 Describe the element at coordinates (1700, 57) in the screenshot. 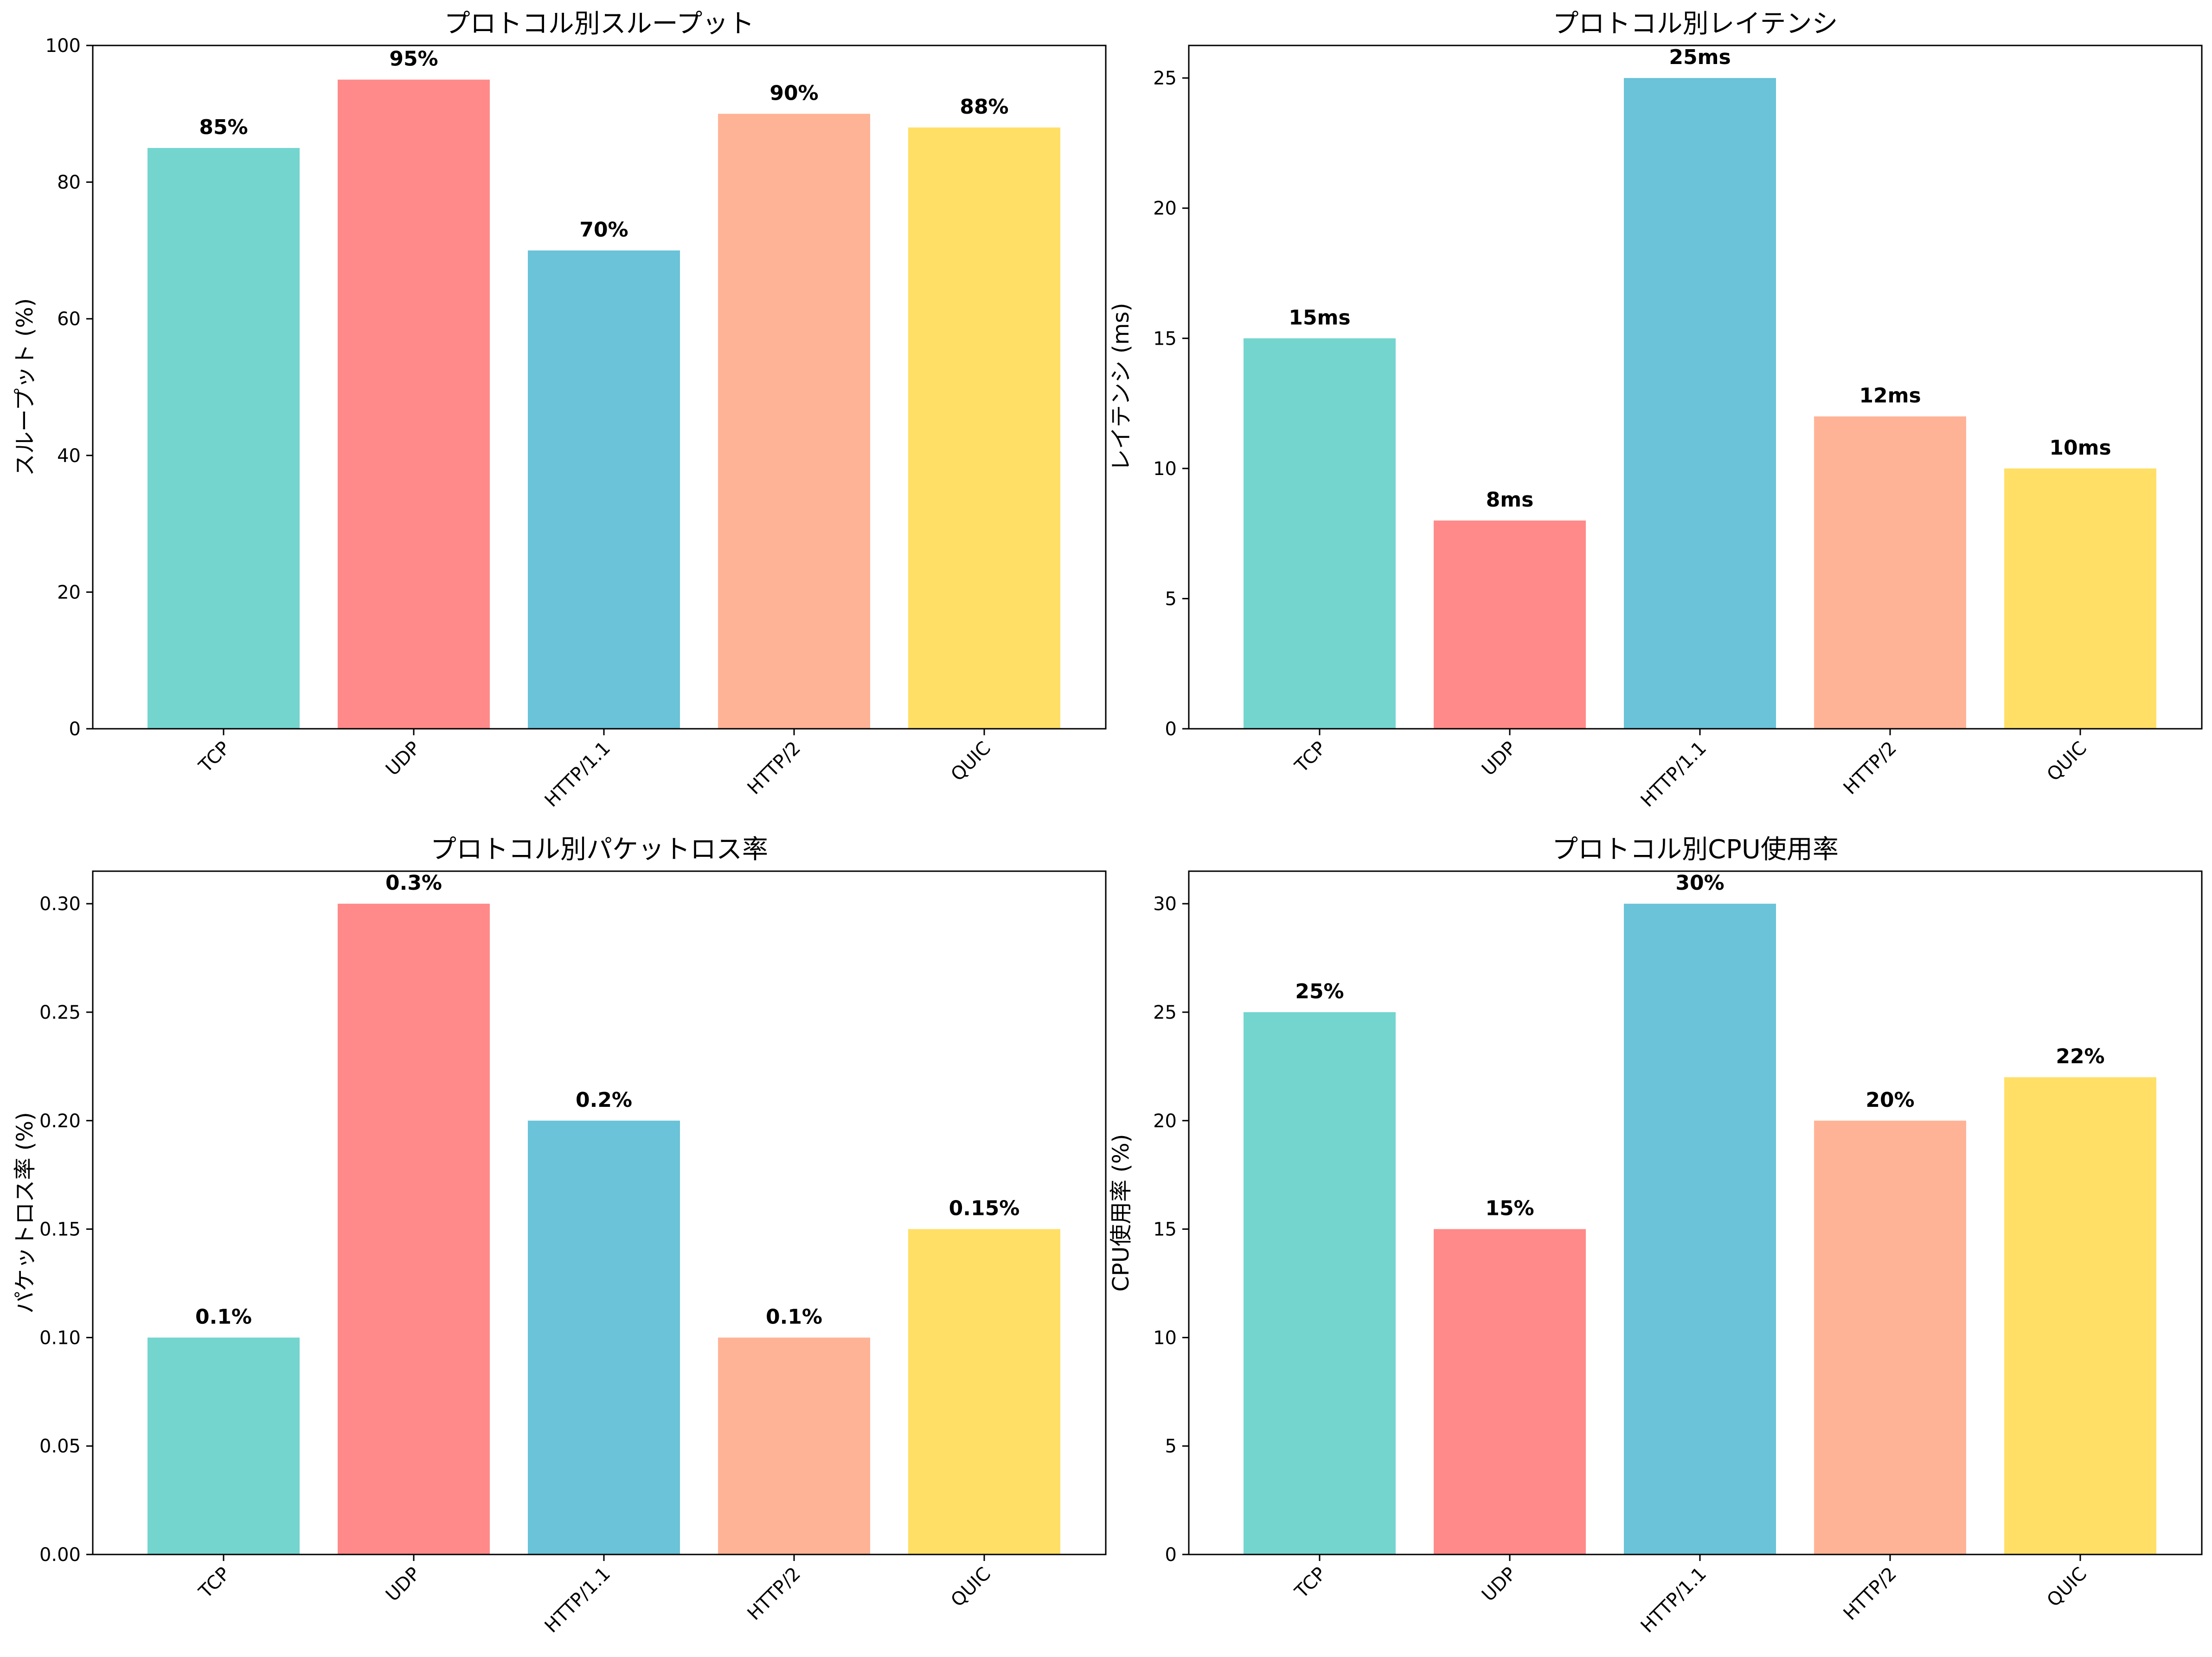

I see `data-label: 25ms` at that location.